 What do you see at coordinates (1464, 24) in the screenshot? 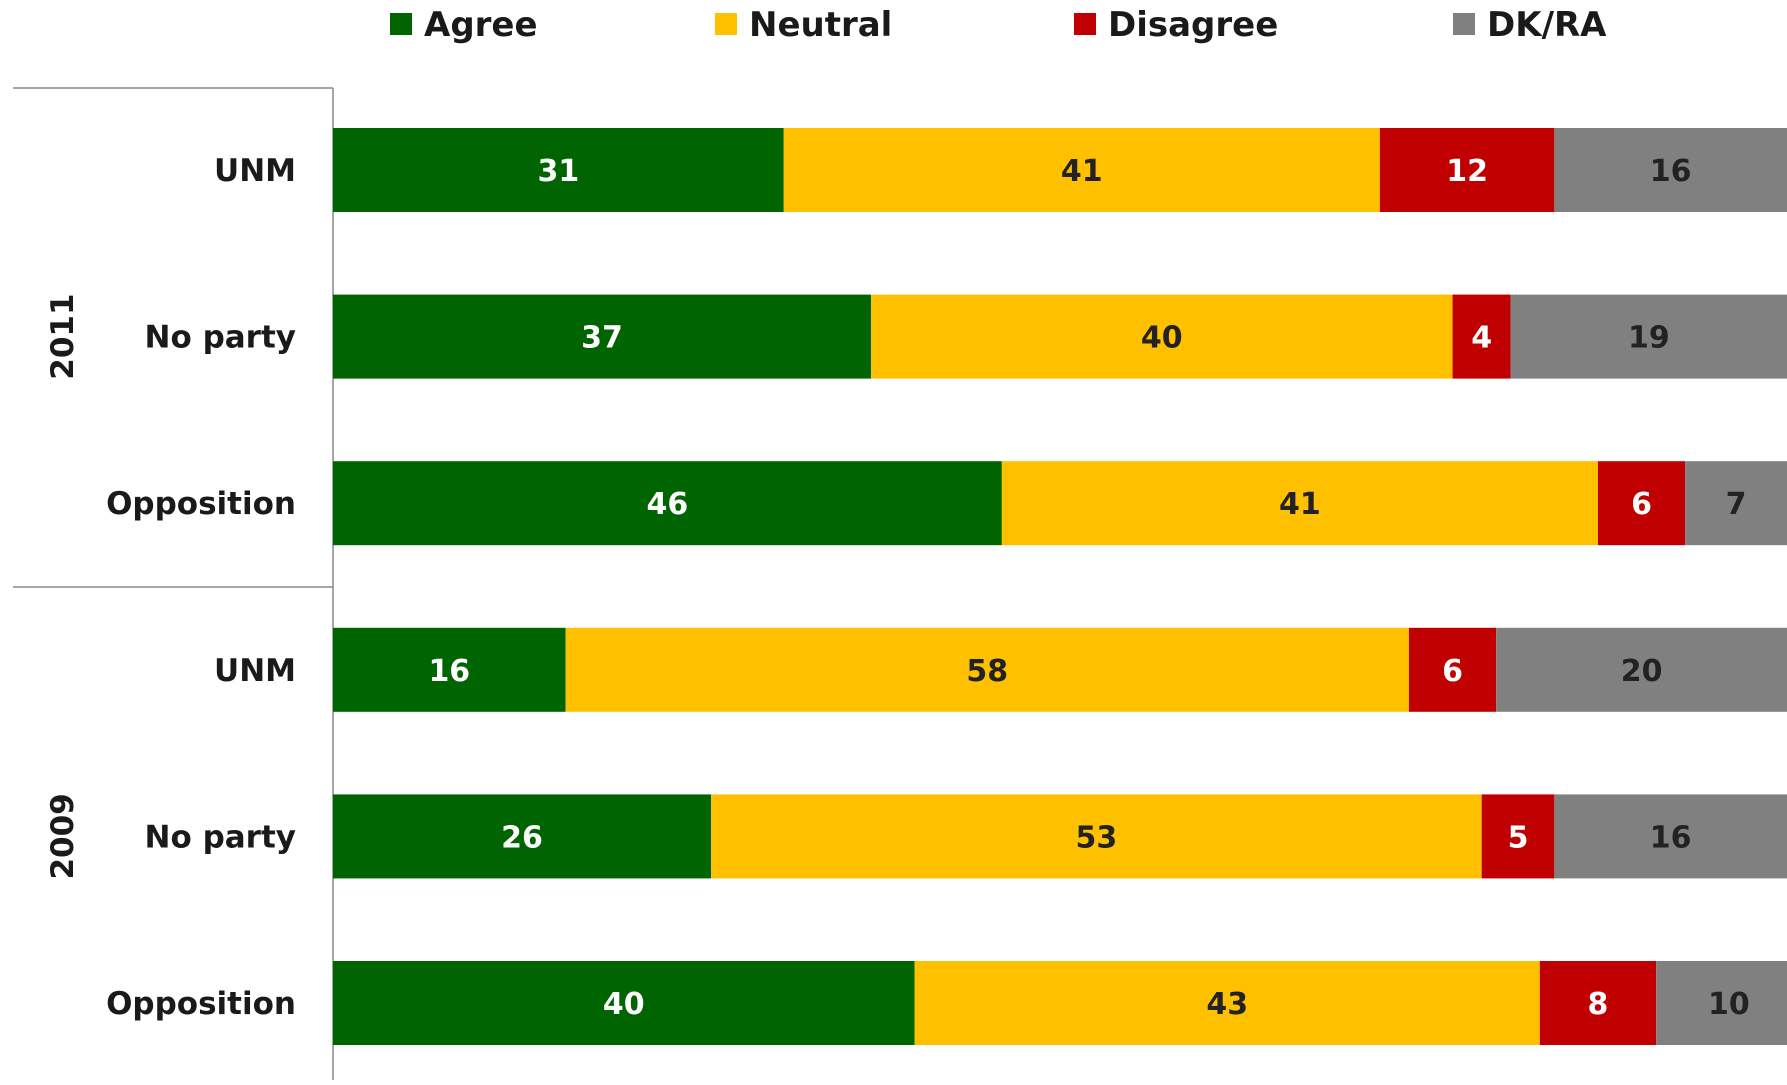
I see `legend-swatch-dk-ra` at bounding box center [1464, 24].